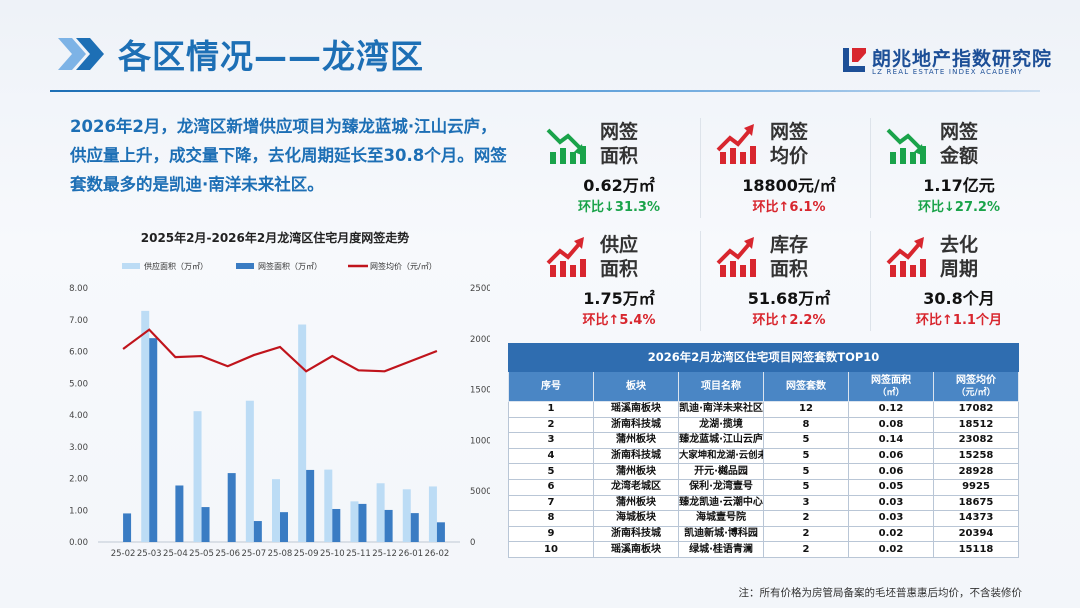 This screenshot has height=608, width=1080. What do you see at coordinates (176, 266) in the screenshot?
I see `legend-label: 供应面积（万㎡）` at bounding box center [176, 266].